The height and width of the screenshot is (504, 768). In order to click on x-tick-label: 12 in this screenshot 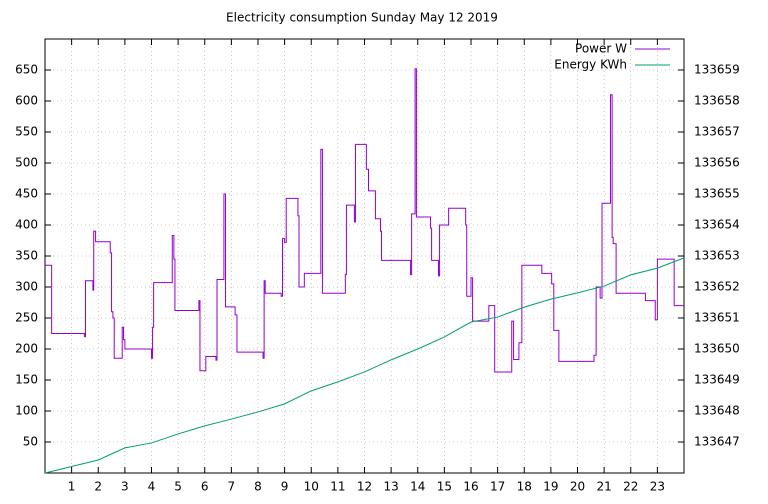, I will do `click(364, 487)`.